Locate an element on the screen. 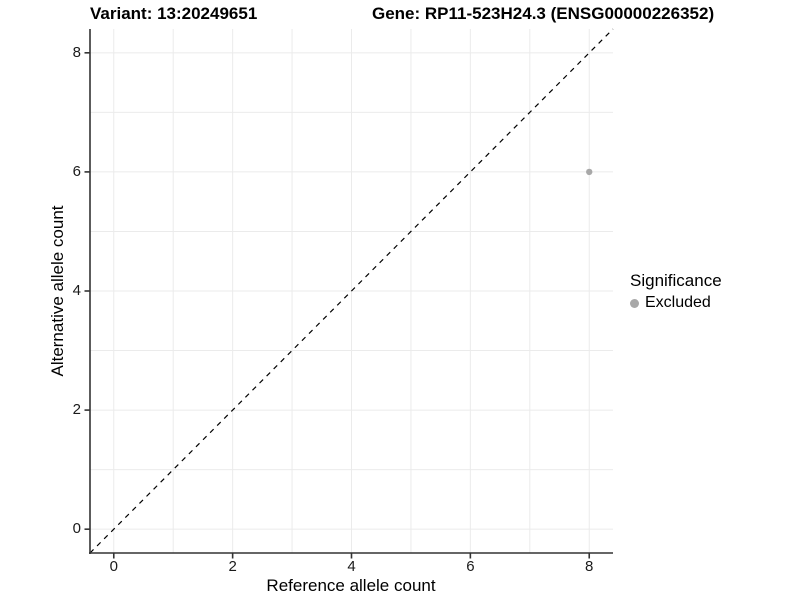 This screenshot has height=600, width=800. y-tick-label: 8 is located at coordinates (76, 52).